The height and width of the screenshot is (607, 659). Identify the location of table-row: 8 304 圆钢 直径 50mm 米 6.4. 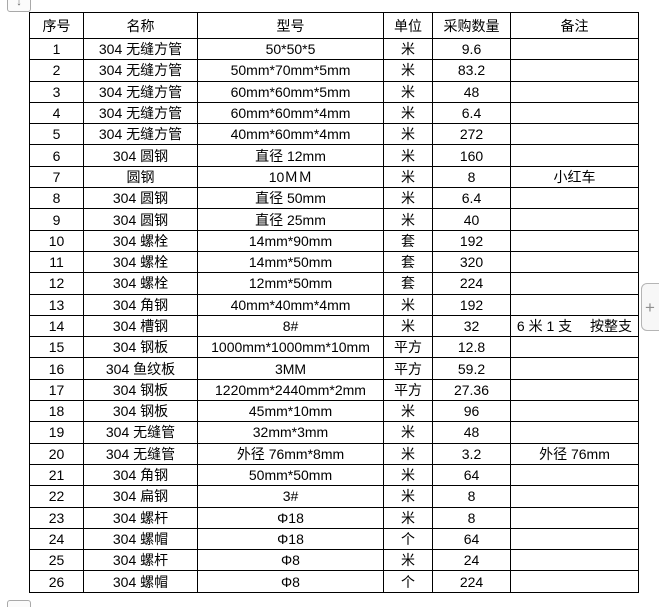
(334, 198).